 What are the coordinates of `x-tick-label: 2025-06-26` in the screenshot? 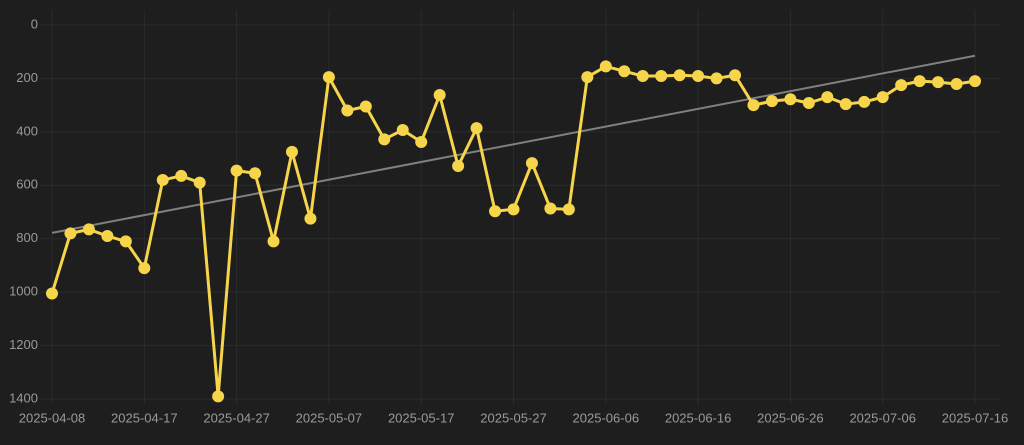 It's located at (790, 417).